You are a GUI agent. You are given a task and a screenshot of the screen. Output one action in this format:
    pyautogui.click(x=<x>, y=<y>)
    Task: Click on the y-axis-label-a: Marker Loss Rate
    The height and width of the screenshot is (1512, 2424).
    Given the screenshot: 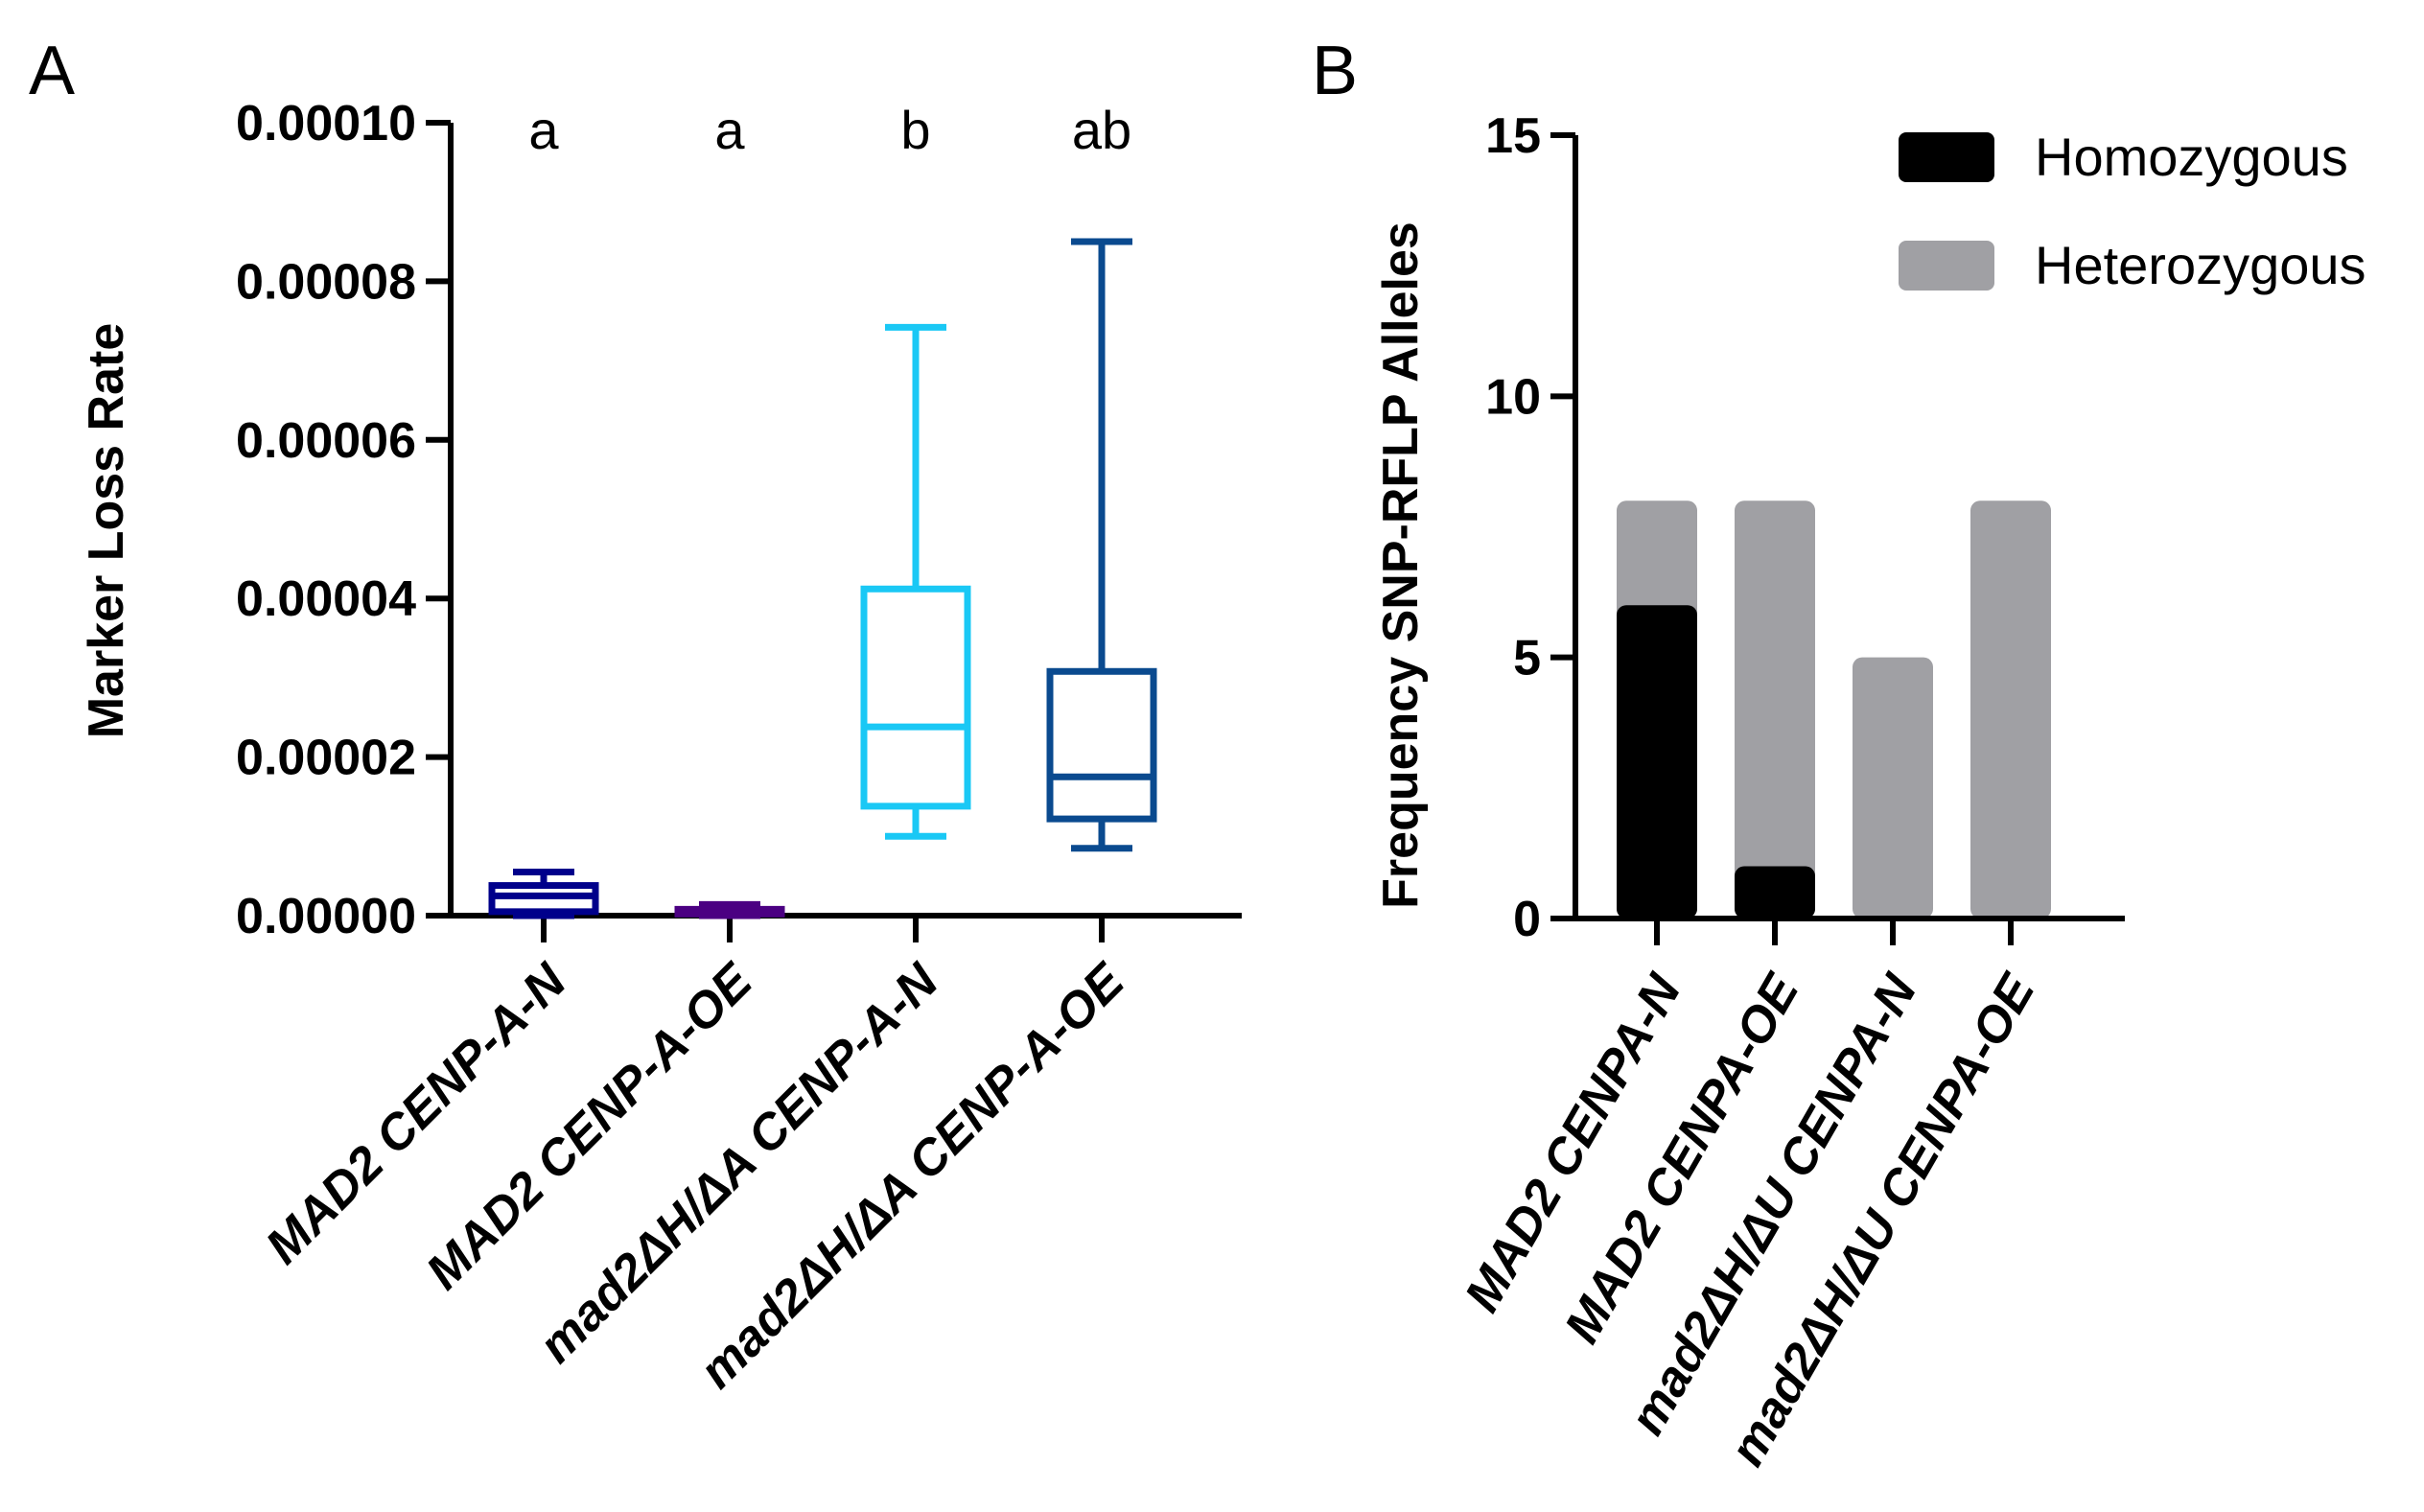 What is the action you would take?
    pyautogui.click(x=106, y=531)
    